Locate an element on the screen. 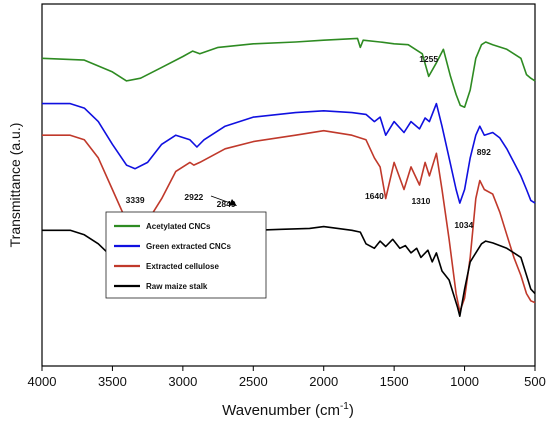 The width and height of the screenshot is (550, 422). x-tick-label: 3000 is located at coordinates (182, 381).